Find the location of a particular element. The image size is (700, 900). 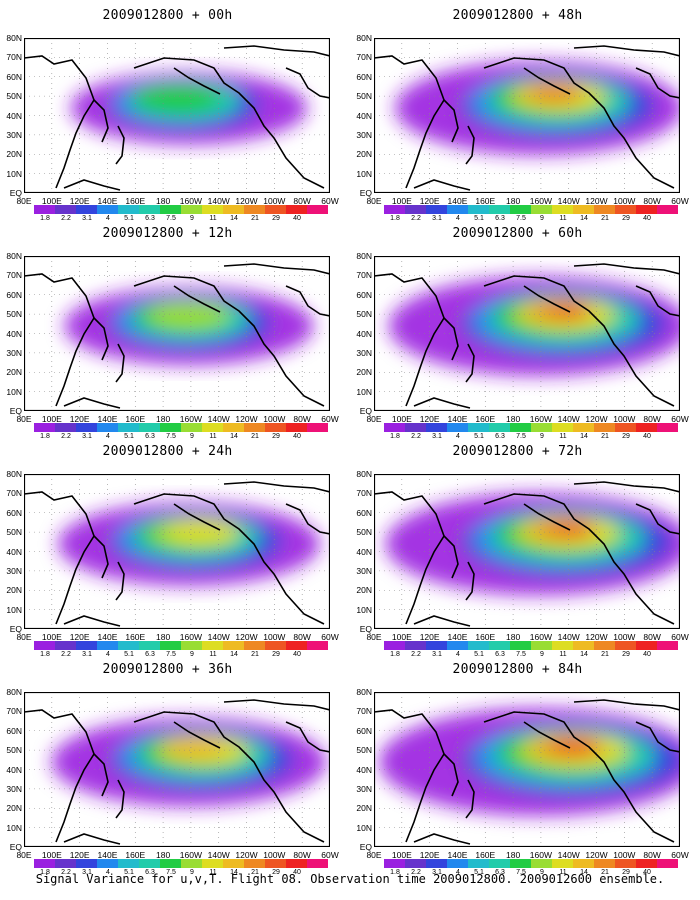

panel-title: 2009012800 + 24h is located at coordinates (167, 451).